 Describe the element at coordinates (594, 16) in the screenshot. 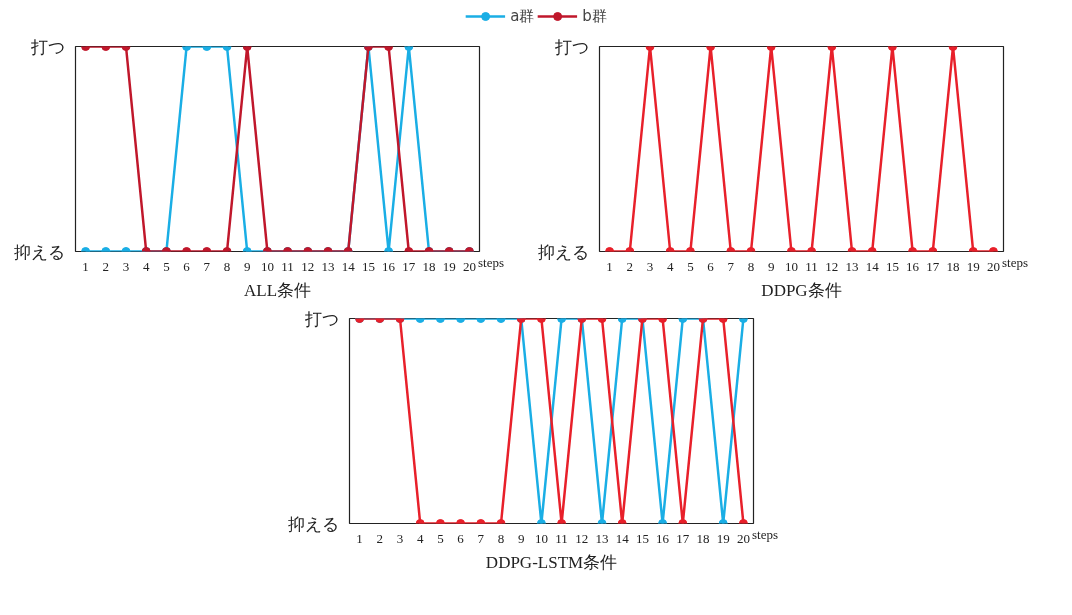

I see `legend-label: b群` at that location.